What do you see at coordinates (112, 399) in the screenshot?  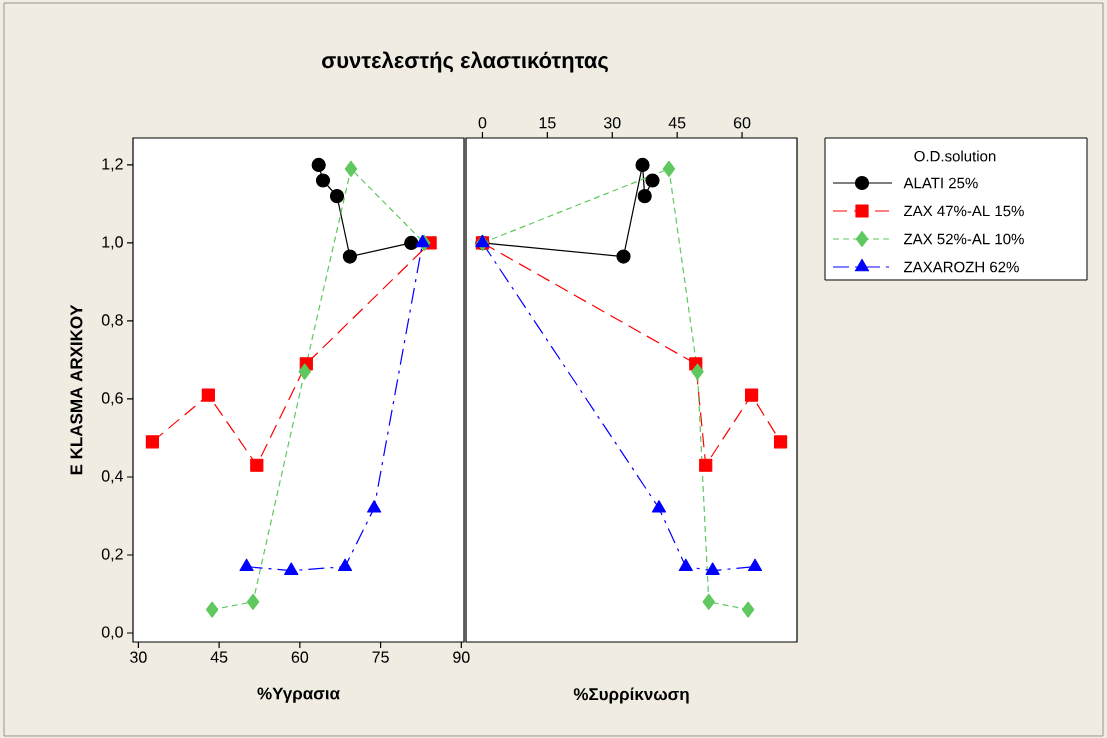 I see `y-tick-label: 0,6` at bounding box center [112, 399].